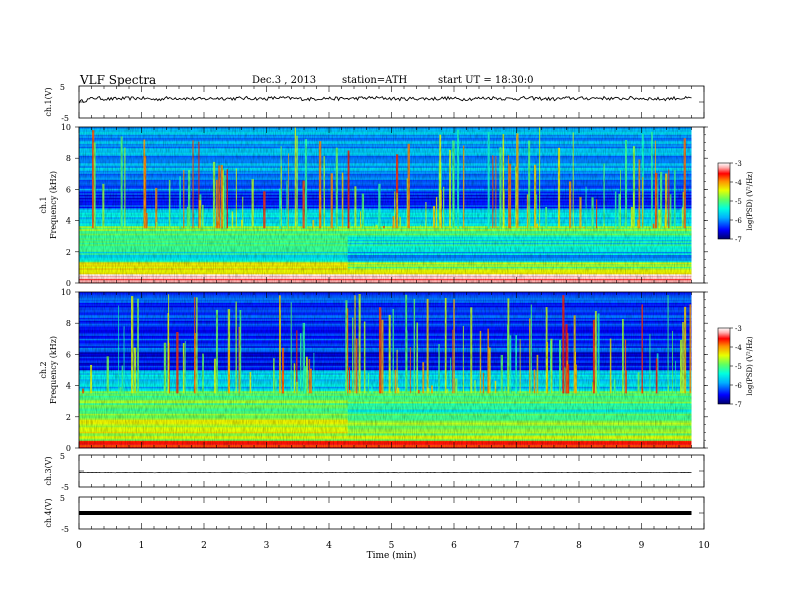 The image size is (792, 612). What do you see at coordinates (329, 546) in the screenshot?
I see `x-tick-label: 4` at bounding box center [329, 546].